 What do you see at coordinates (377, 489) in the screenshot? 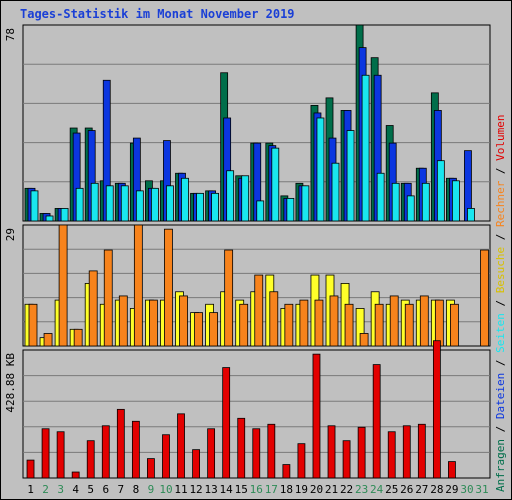
I see `x-tick-label-day-24: 24` at bounding box center [377, 489].